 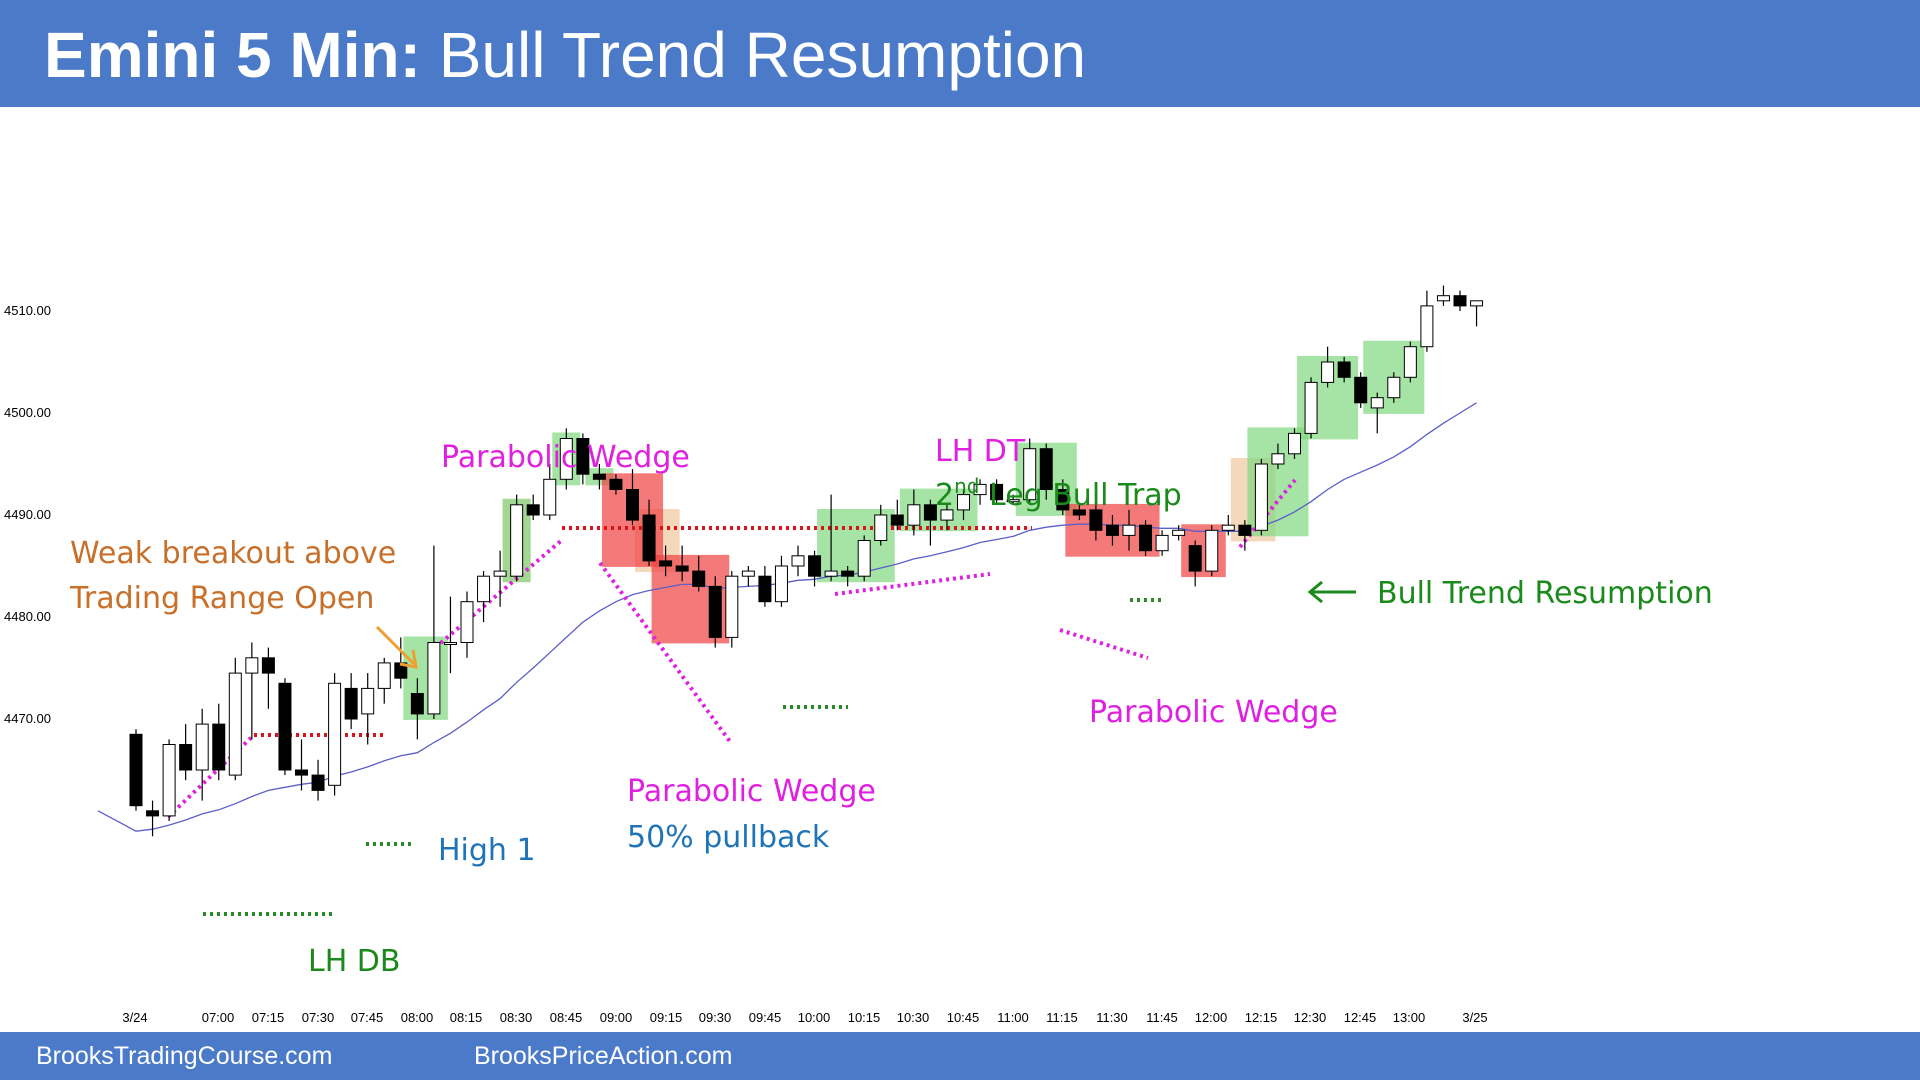 I want to click on y-axis: 4470.00 4480.00 4490.00 4500.00 4510.00, so click(x=27, y=514).